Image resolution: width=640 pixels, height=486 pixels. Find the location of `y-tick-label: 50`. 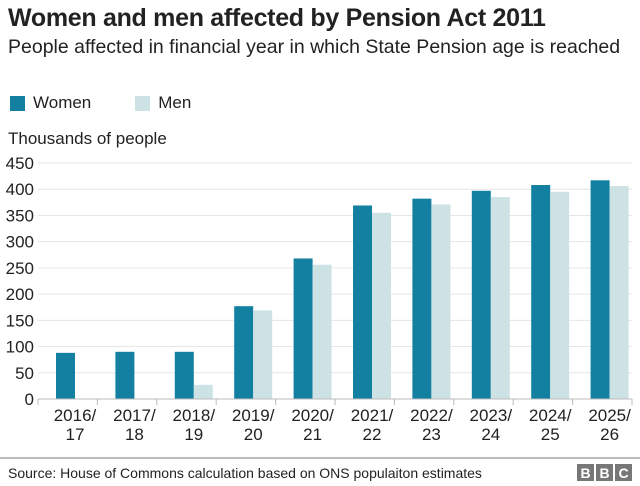

y-tick-label: 50 is located at coordinates (24, 373).